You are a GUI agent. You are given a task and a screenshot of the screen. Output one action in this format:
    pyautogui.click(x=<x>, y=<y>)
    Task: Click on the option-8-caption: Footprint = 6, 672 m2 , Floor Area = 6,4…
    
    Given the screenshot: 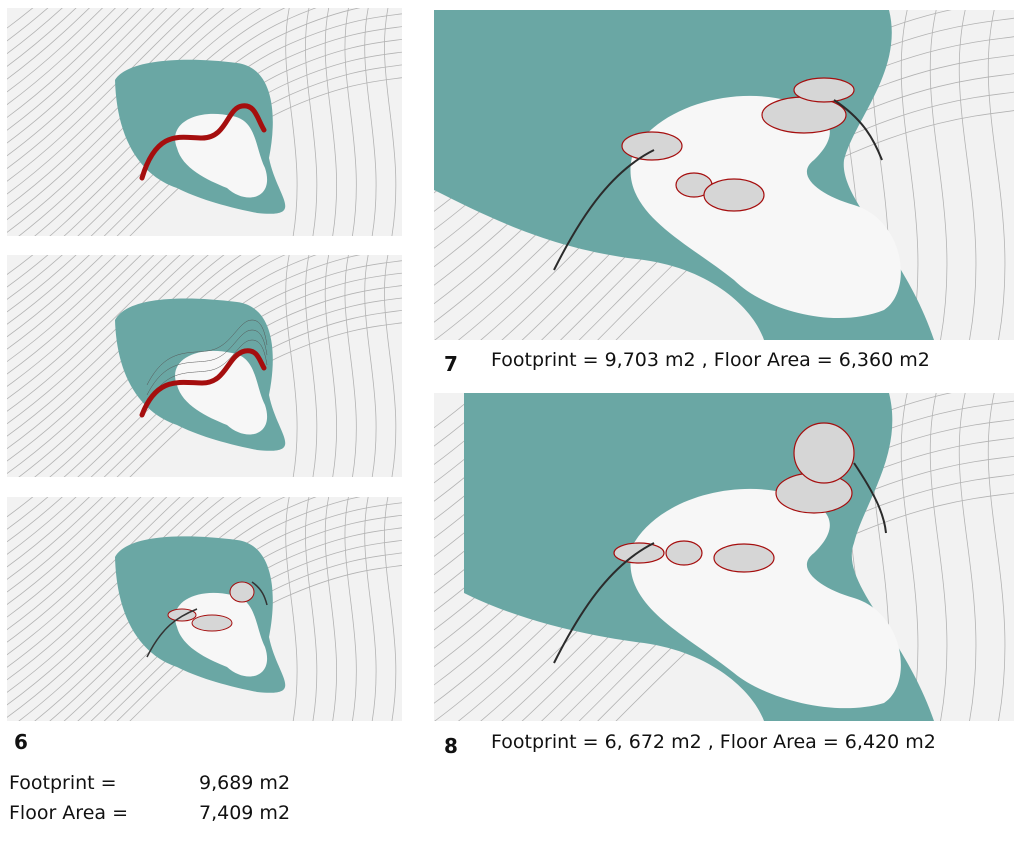 What is the action you would take?
    pyautogui.click(x=713, y=742)
    